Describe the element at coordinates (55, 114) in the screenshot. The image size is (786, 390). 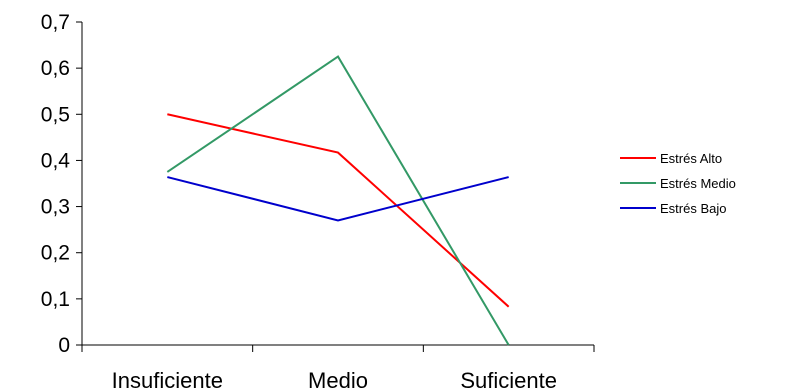
I see `y-tick-label: 0,5` at that location.